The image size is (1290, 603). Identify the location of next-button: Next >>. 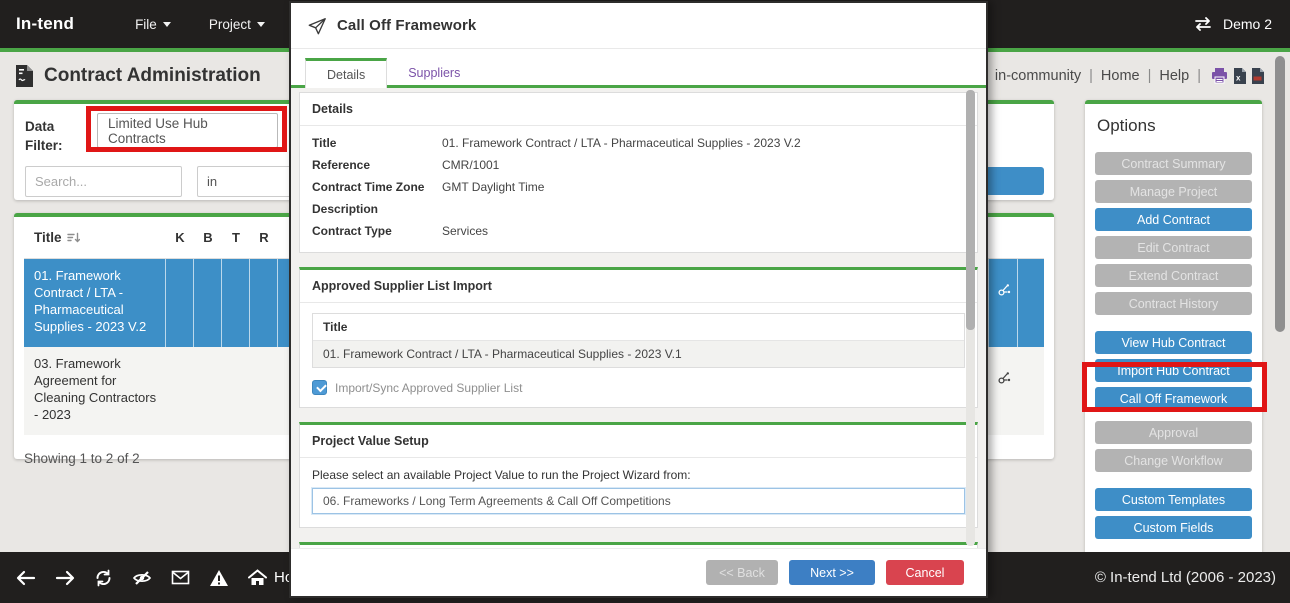
(832, 572).